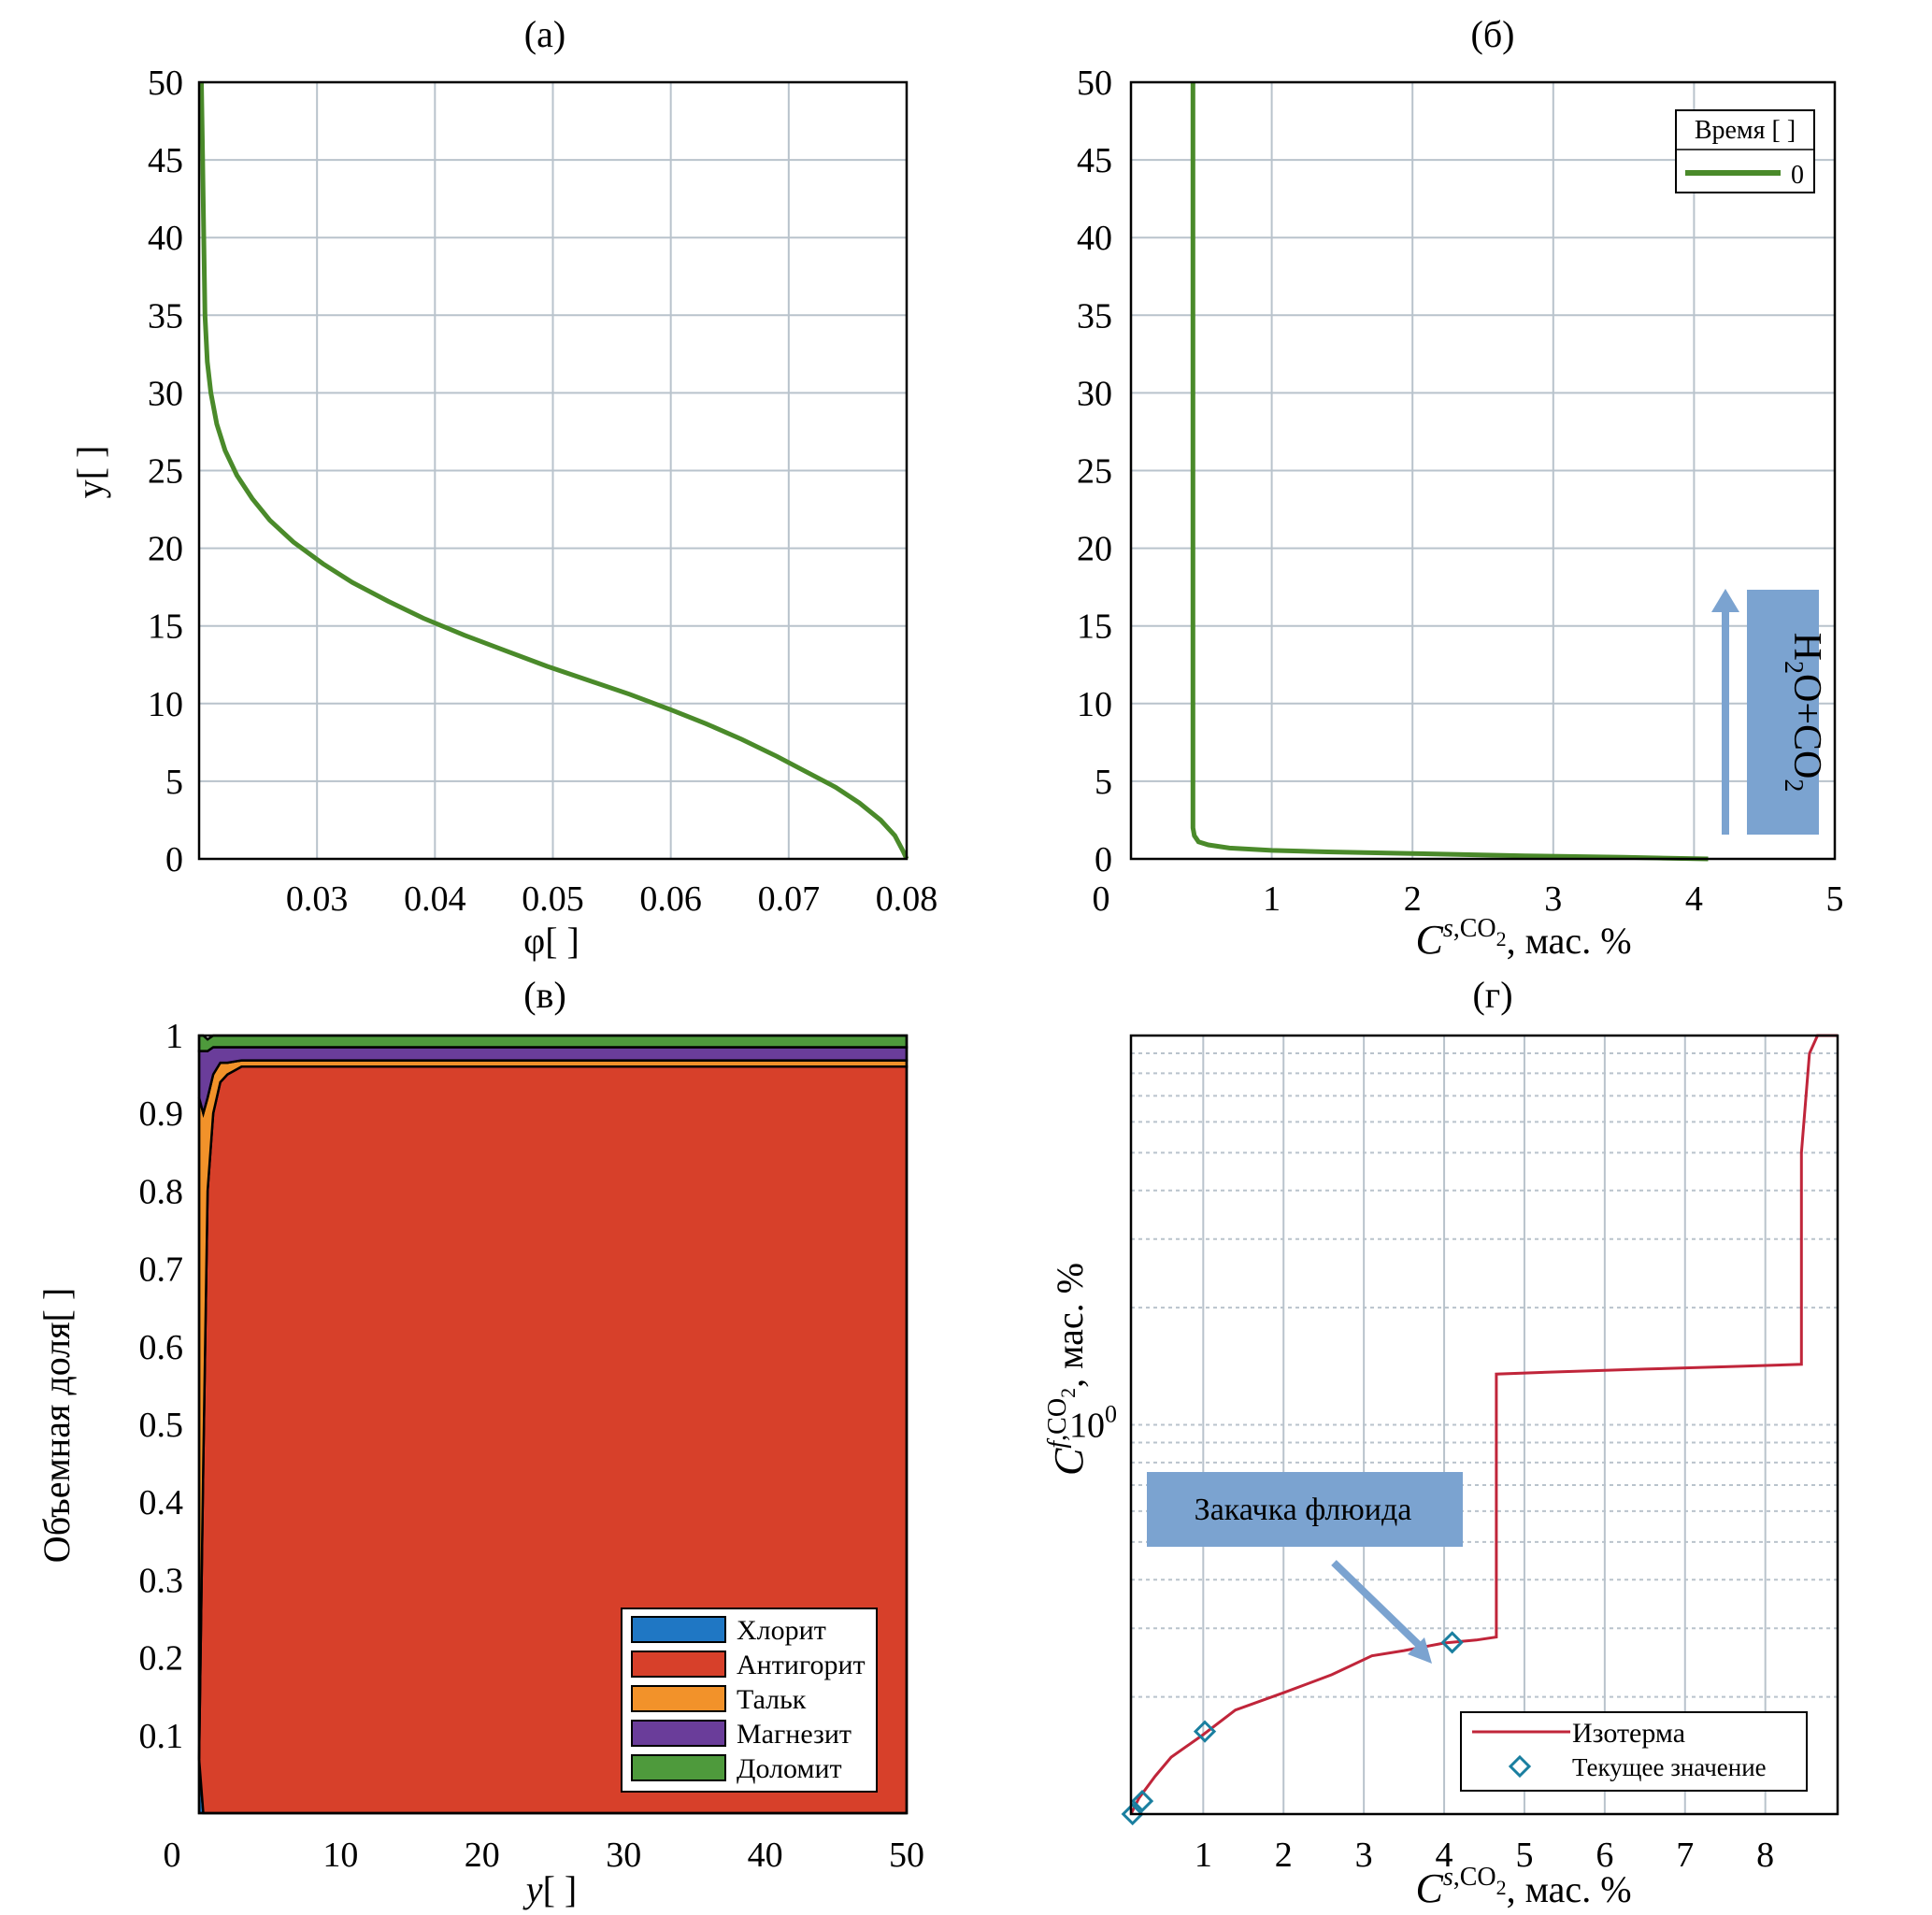 The image size is (1932, 1915). I want to click on panel-c-xlabel: y[ ], so click(549, 1889).